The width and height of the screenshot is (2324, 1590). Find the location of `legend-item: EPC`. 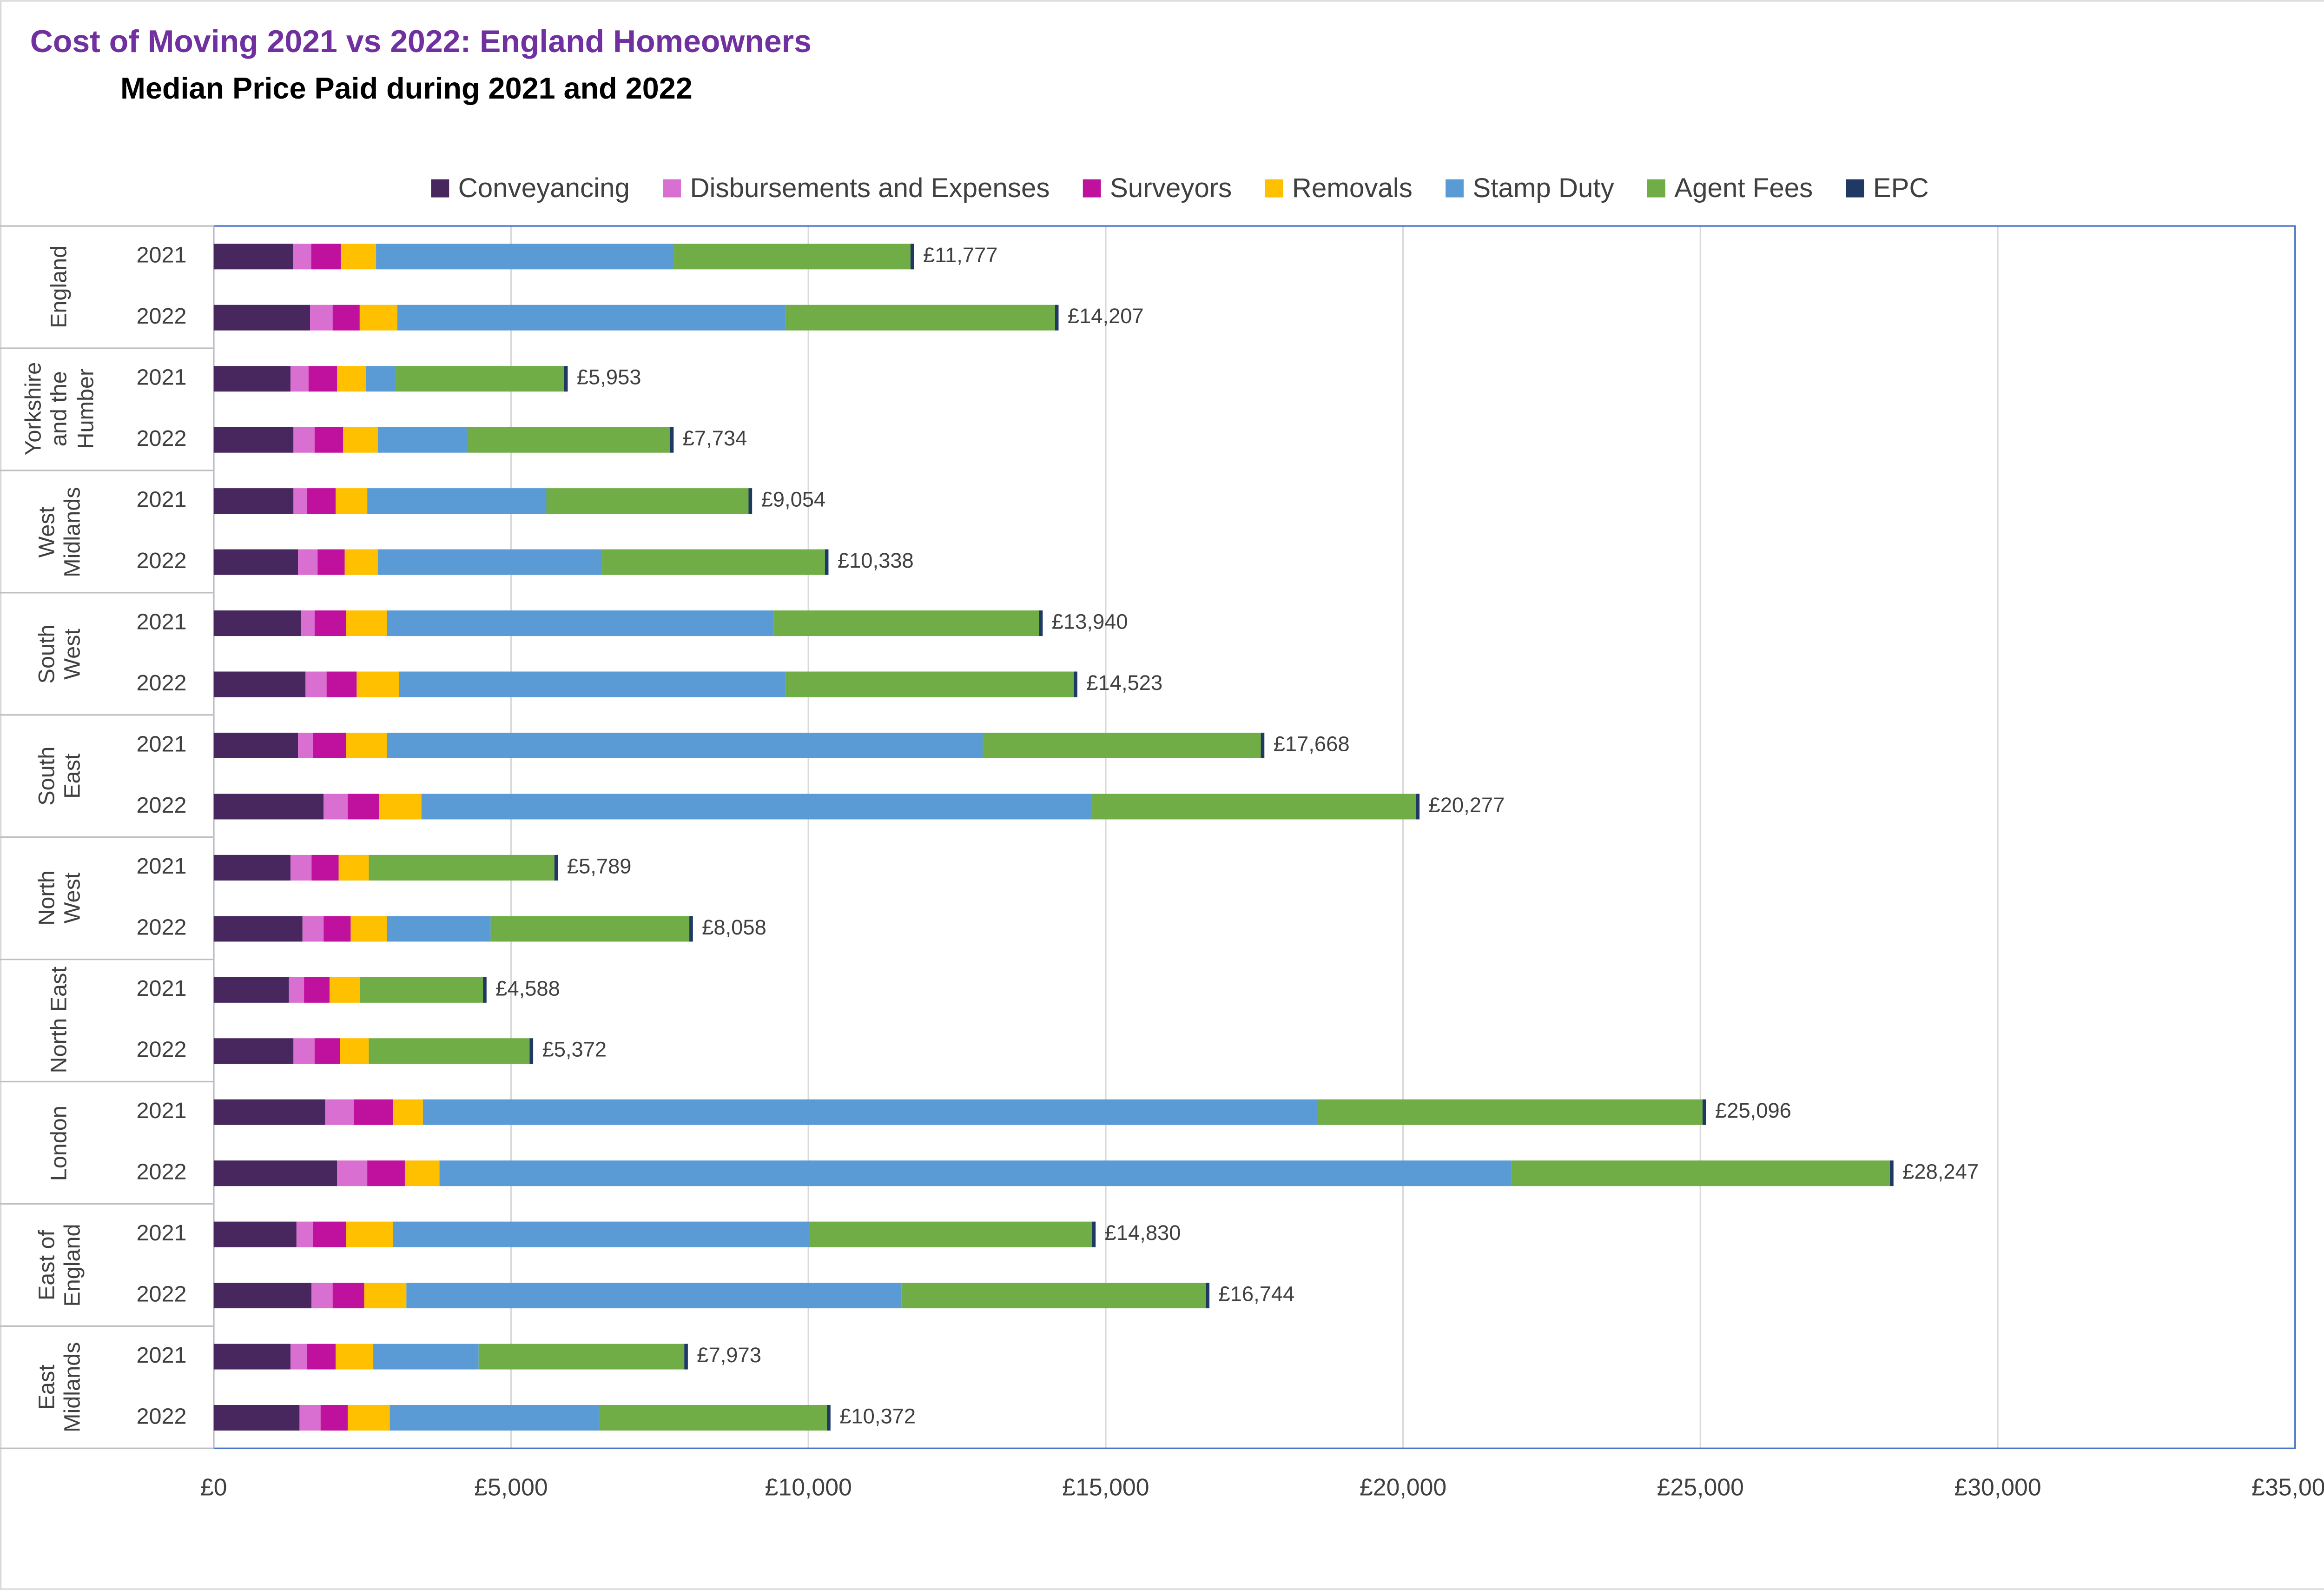

legend-item: EPC is located at coordinates (1887, 188).